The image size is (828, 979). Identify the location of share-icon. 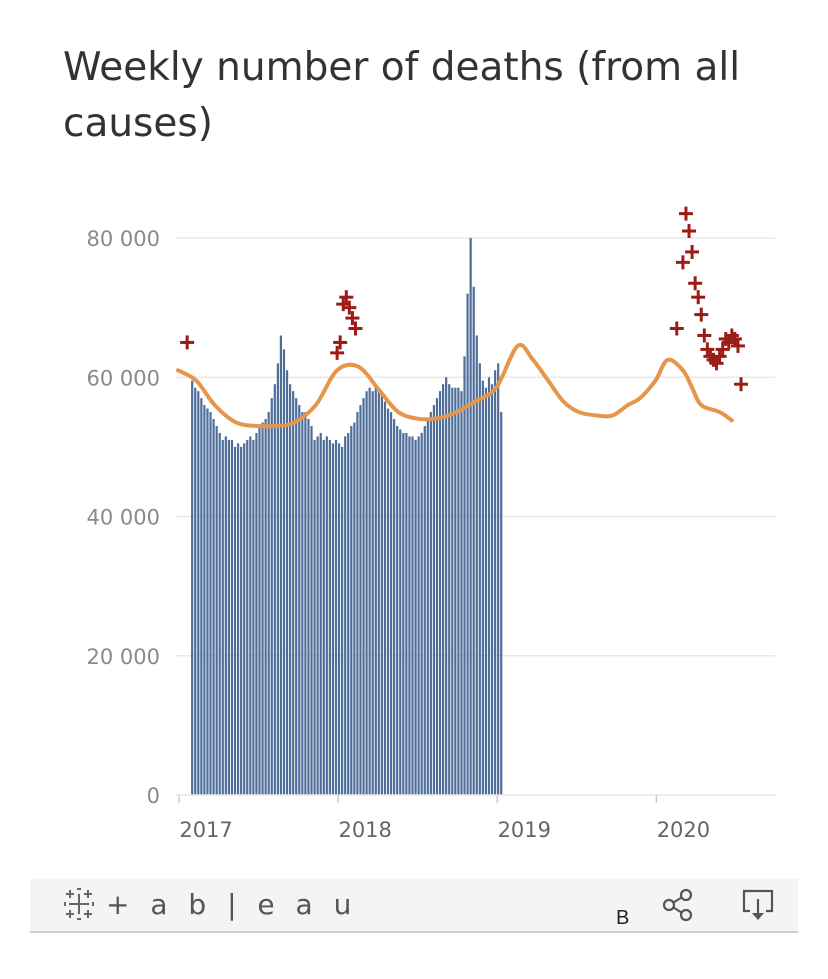
(678, 905).